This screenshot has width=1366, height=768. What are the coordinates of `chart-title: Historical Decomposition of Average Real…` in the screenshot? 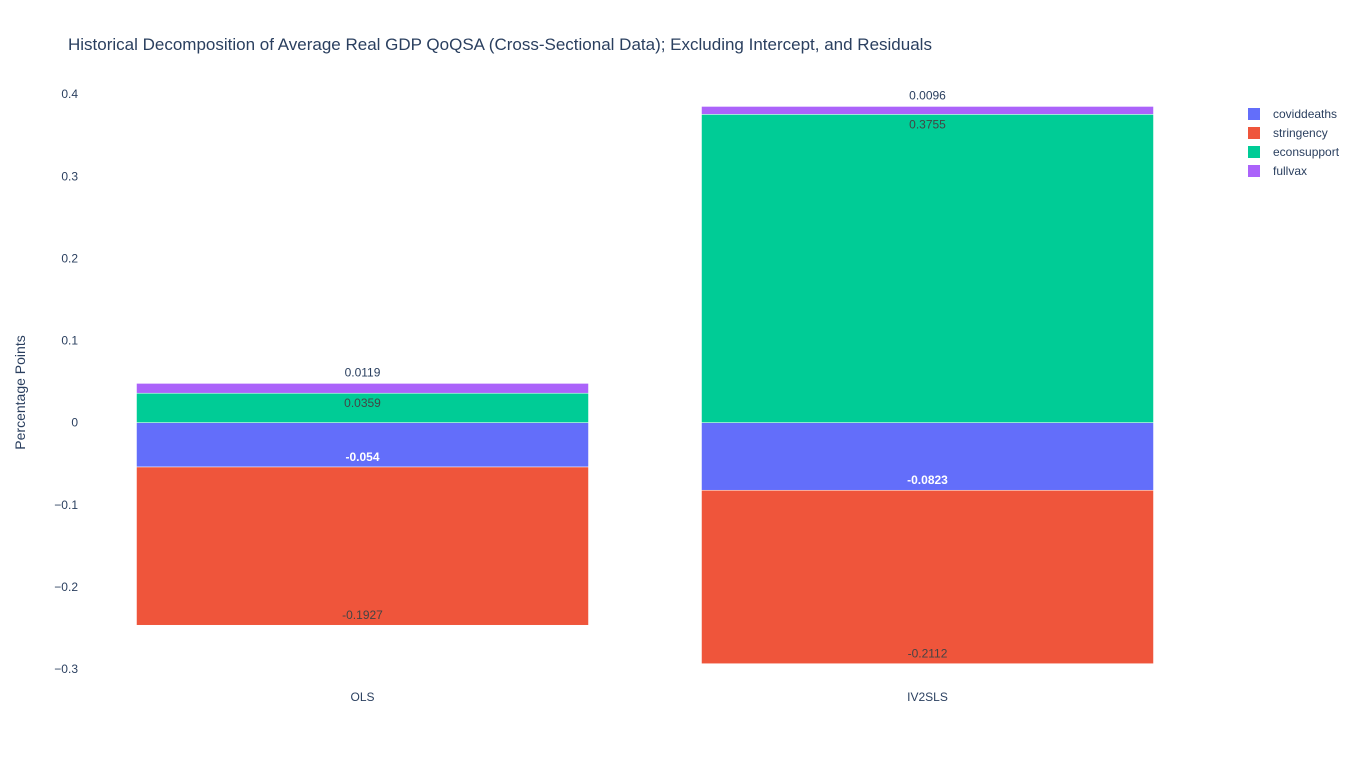 It's located at (500, 44).